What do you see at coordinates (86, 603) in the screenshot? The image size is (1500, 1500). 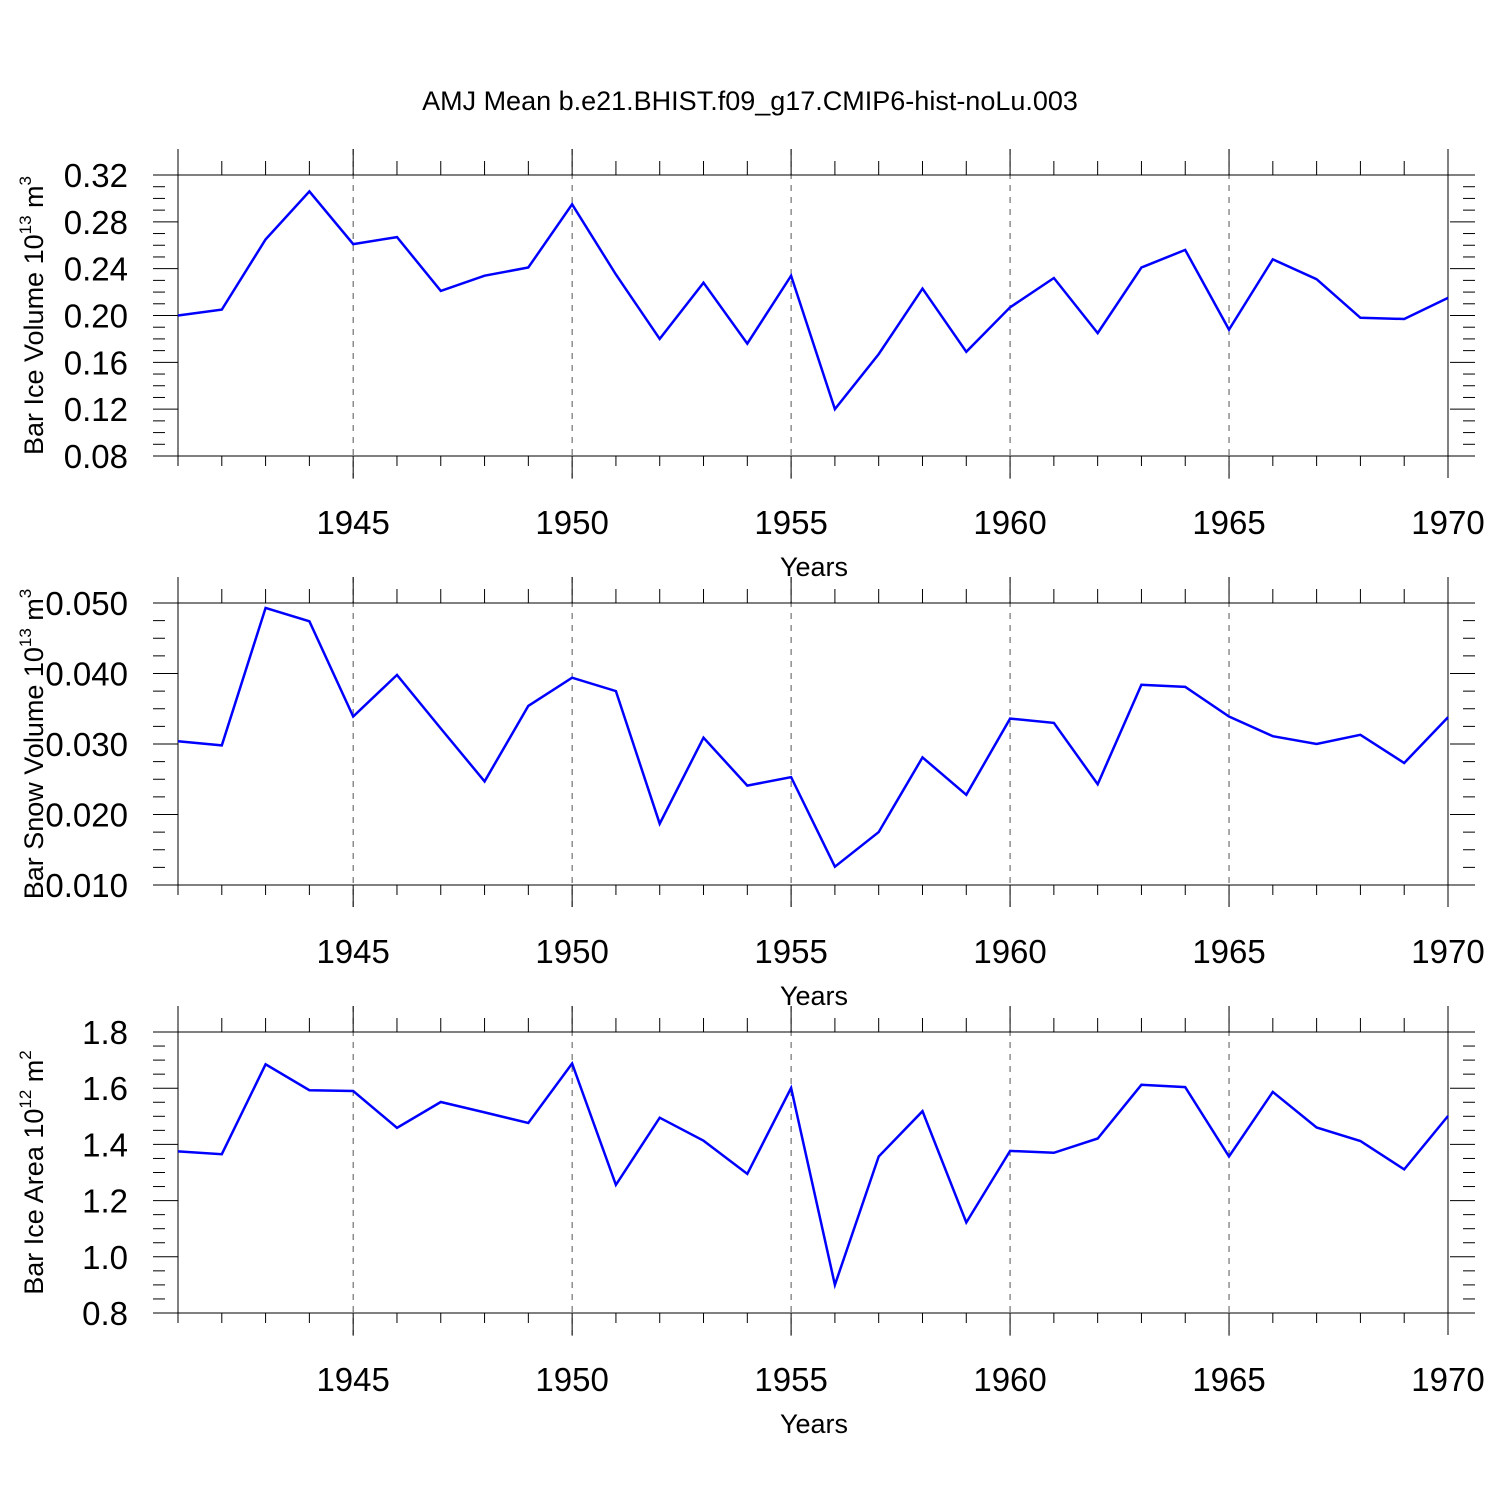 I see `y-tick-label: 0.050` at bounding box center [86, 603].